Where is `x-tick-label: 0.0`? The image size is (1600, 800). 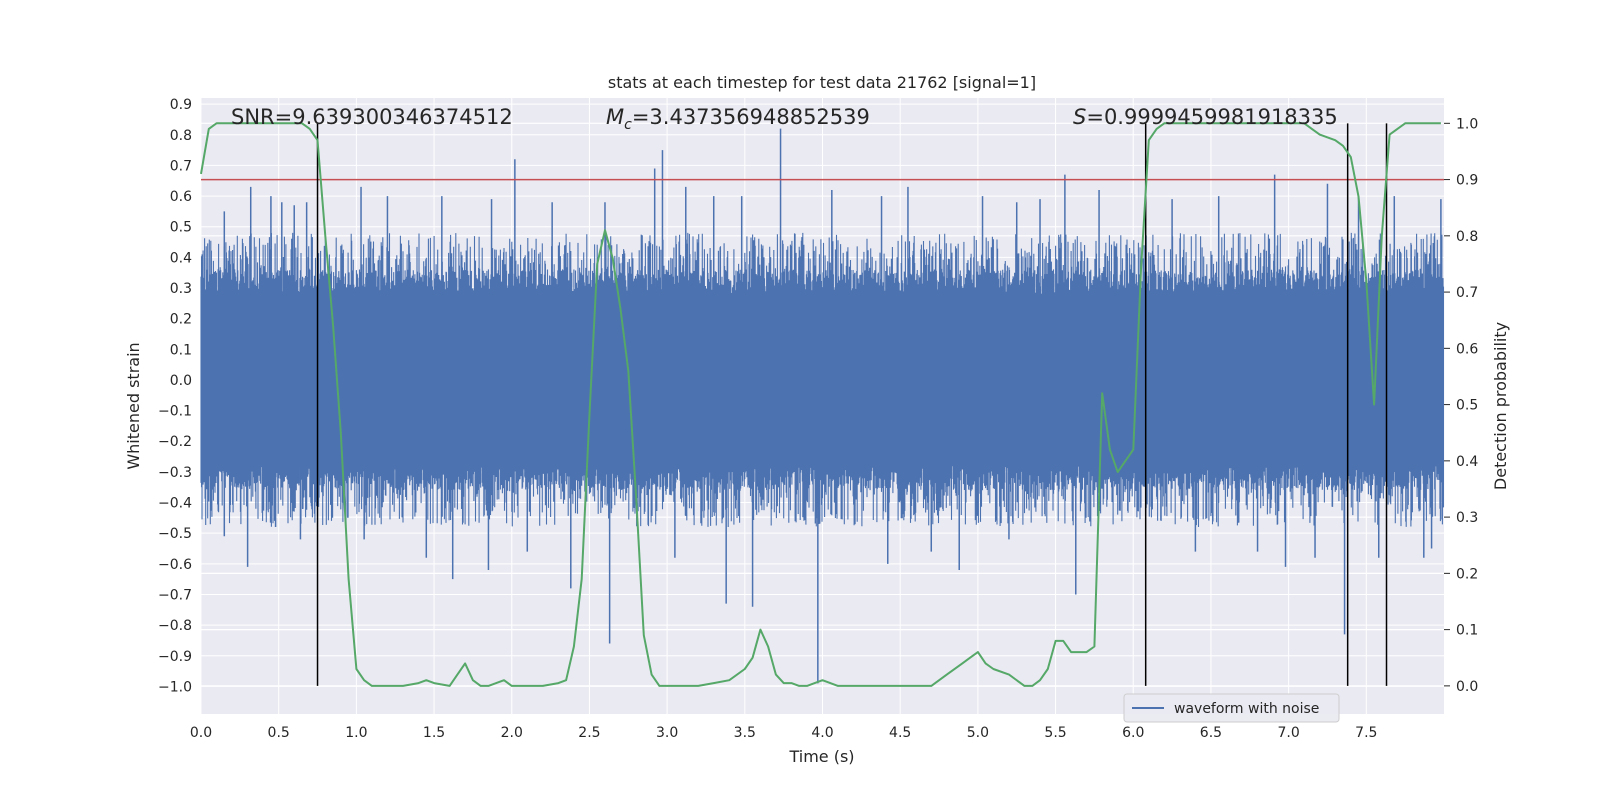
x-tick-label: 0.0 is located at coordinates (201, 733).